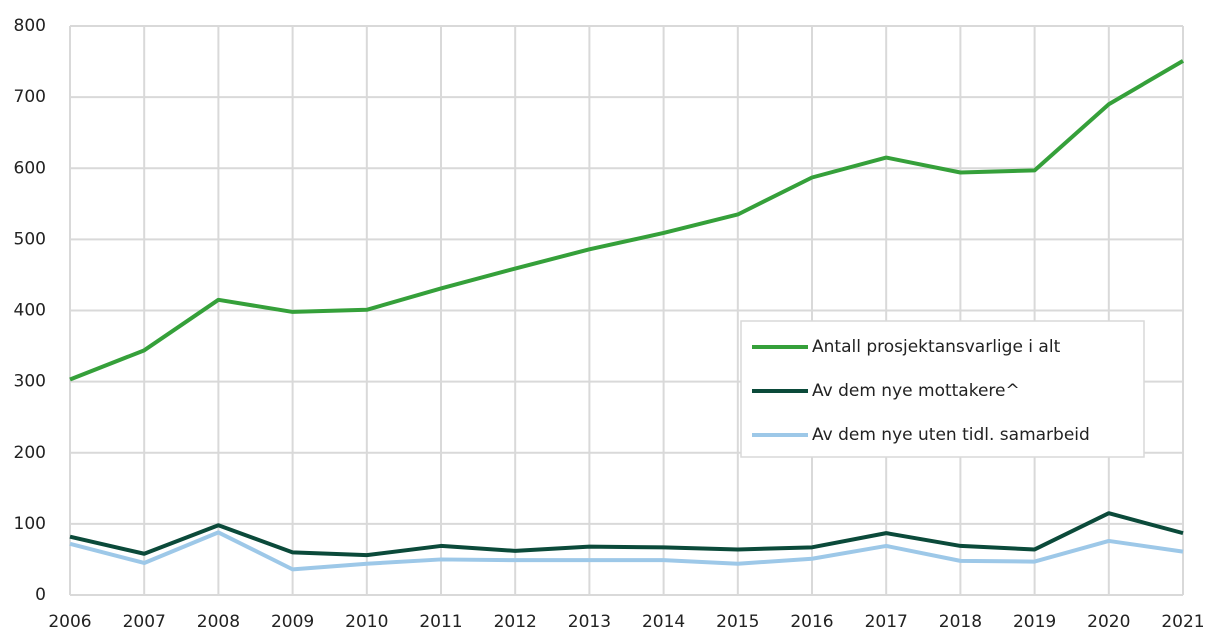 The image size is (1205, 634). What do you see at coordinates (916, 391) in the screenshot?
I see `legend-label: Av dem nye mottakere^` at bounding box center [916, 391].